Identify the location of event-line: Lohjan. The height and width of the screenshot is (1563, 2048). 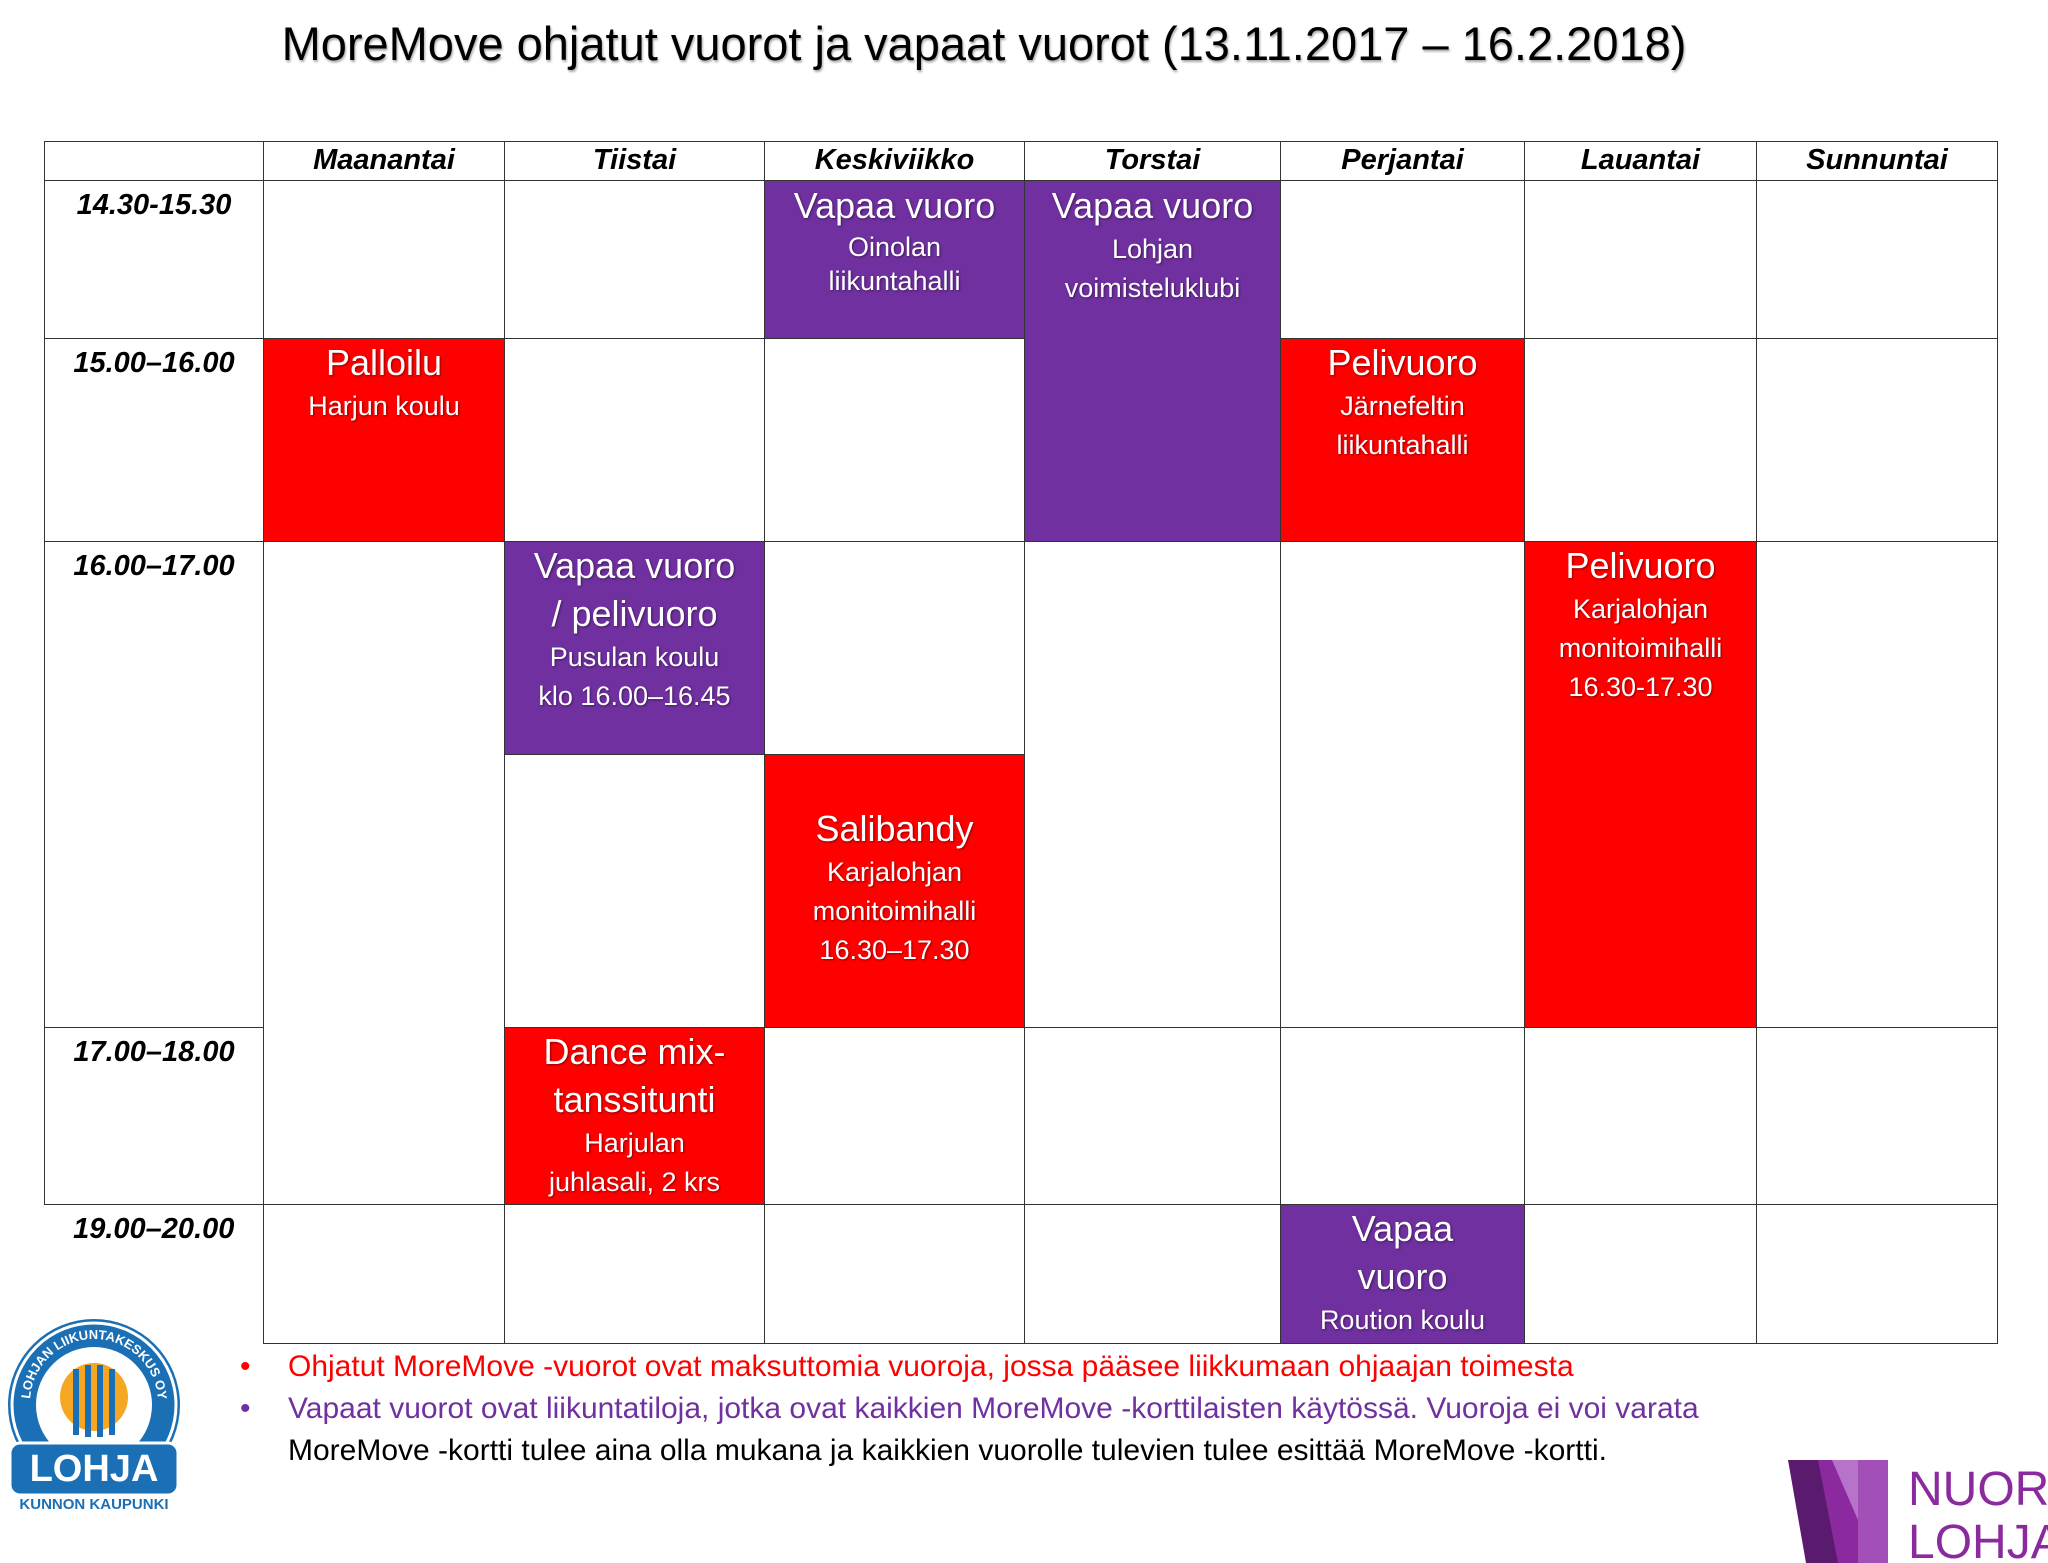
(1152, 249).